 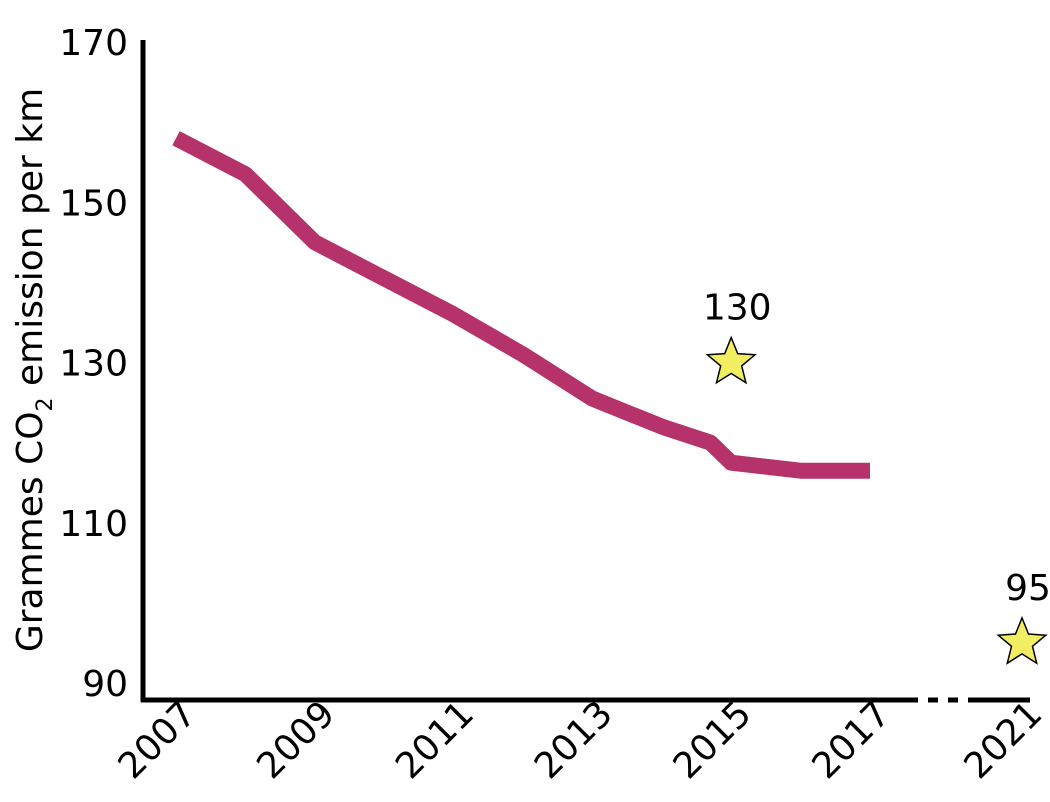 I want to click on x-tick-label: 2009, so click(x=296, y=740).